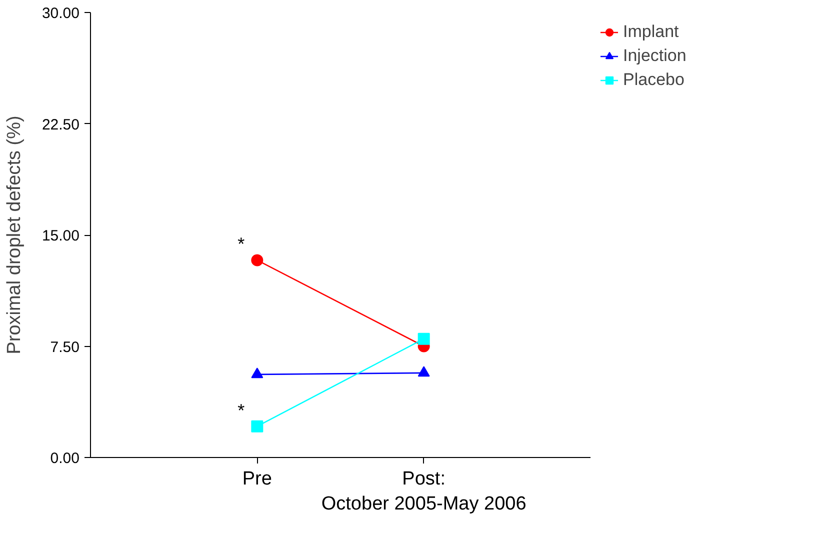  I want to click on y-tick-label: 7.50, so click(65, 347).